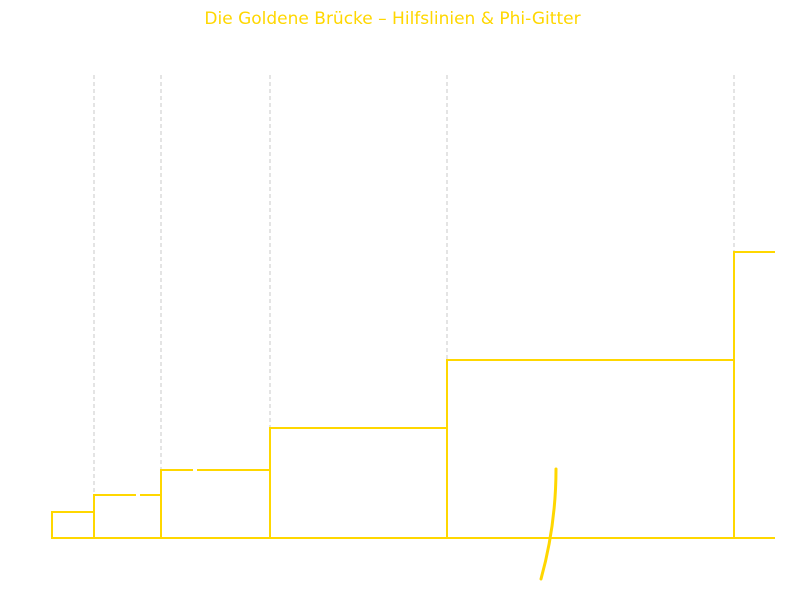  What do you see at coordinates (754, 394) in the screenshot?
I see `phi-rectangle-partial` at bounding box center [754, 394].